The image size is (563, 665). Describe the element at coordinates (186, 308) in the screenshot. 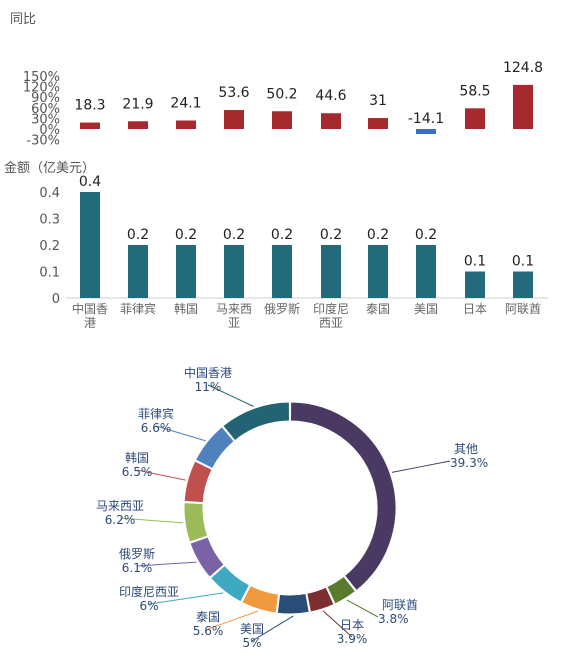

I see `x-tick-label: 韩国` at that location.